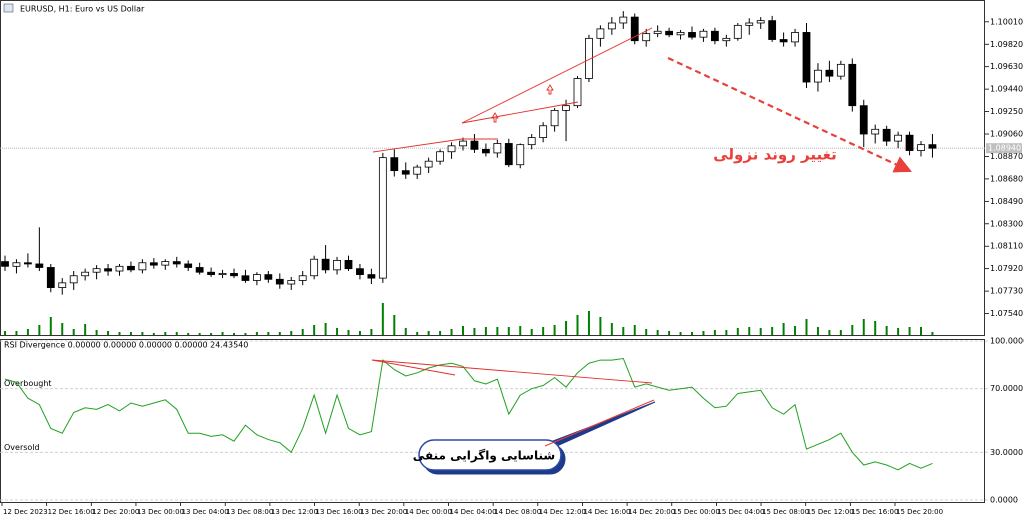  Describe the element at coordinates (562, 512) in the screenshot. I see `x-tick-label: 14 Dec 12:00` at that location.